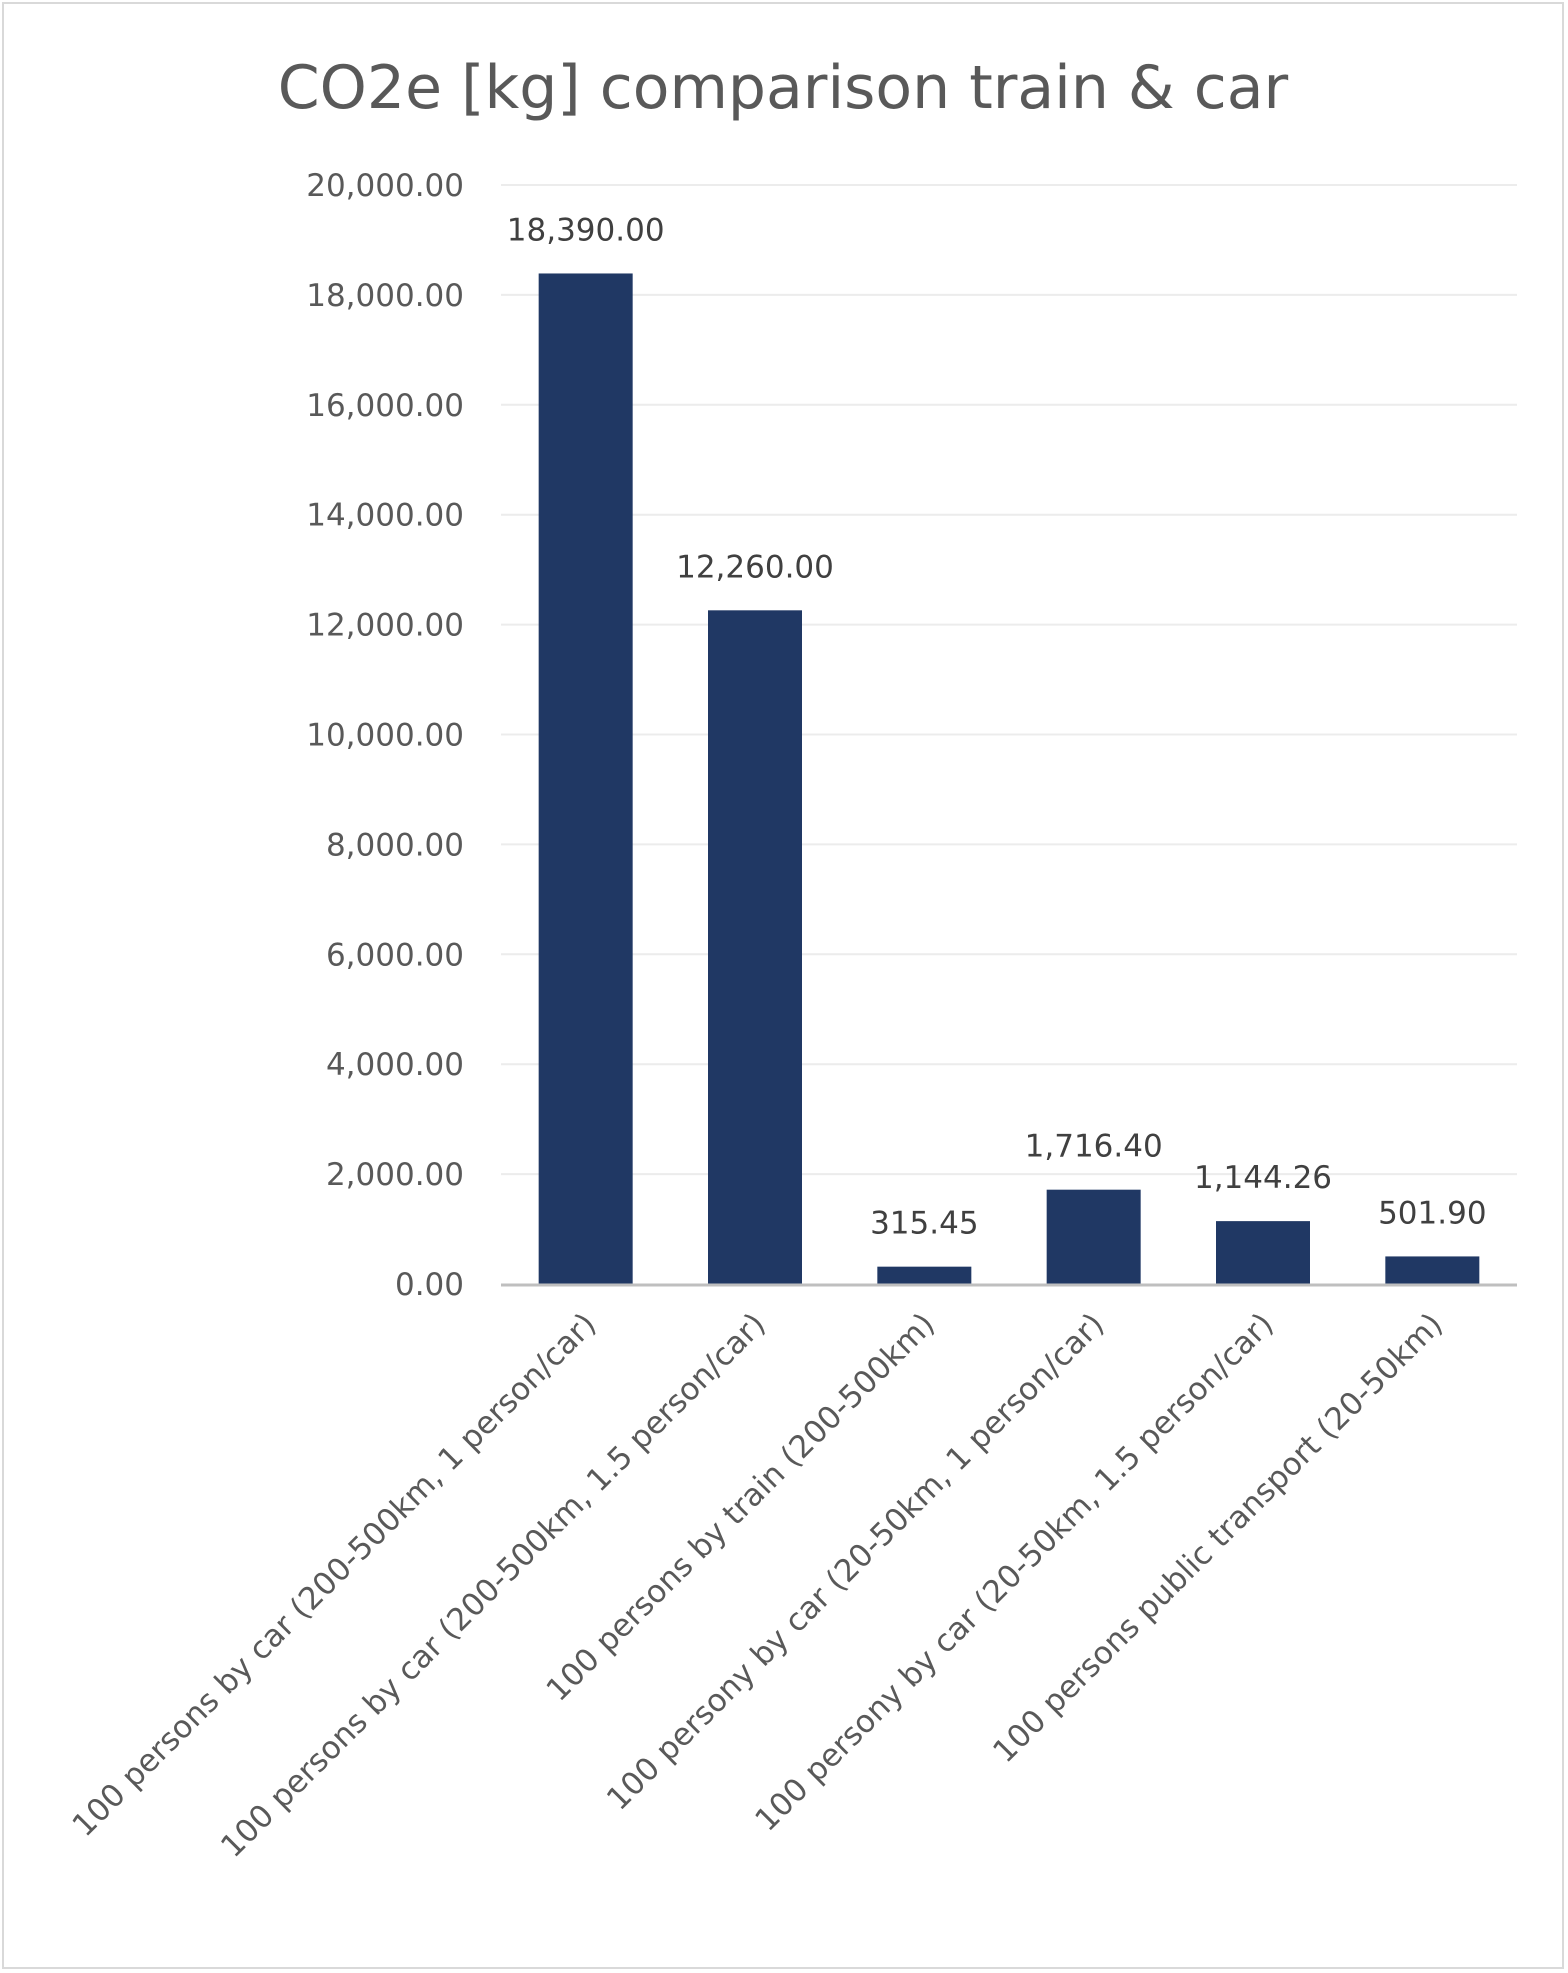 Image resolution: width=1568 pixels, height=1973 pixels. Describe the element at coordinates (385, 186) in the screenshot. I see `y-tick-label: 20,000.00` at that location.